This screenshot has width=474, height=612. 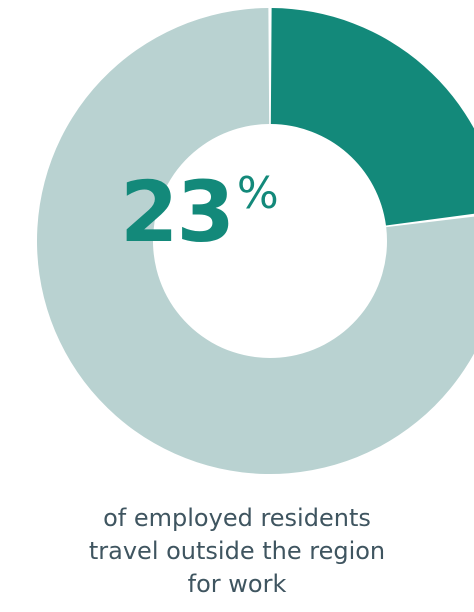 I want to click on caption-line-2: travel outside the region, so click(x=237, y=551).